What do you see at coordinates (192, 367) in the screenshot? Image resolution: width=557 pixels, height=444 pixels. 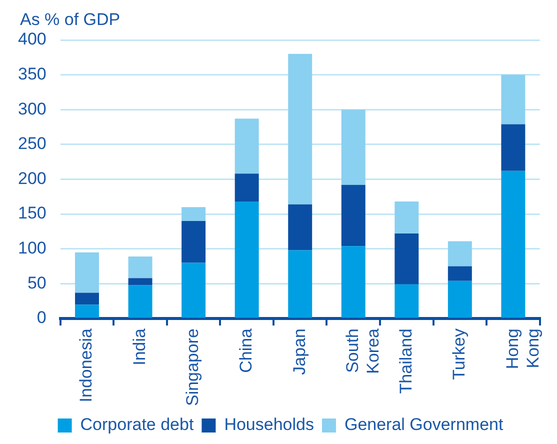 I see `x-tick-label: Singapore` at bounding box center [192, 367].